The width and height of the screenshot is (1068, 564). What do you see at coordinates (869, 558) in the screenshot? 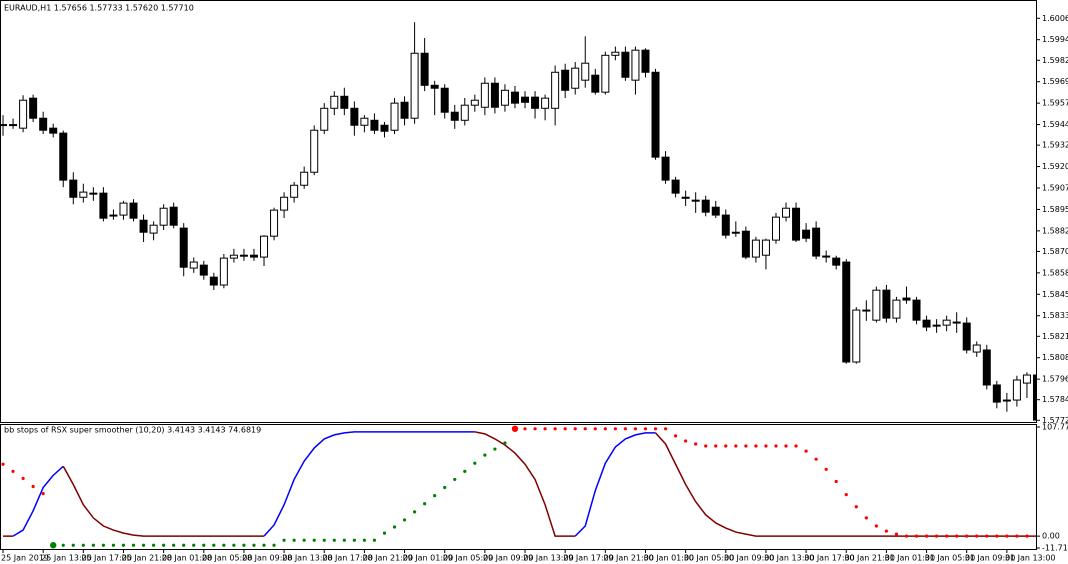
I see `x-tick-label: 30 Jan 21:00` at bounding box center [869, 558].